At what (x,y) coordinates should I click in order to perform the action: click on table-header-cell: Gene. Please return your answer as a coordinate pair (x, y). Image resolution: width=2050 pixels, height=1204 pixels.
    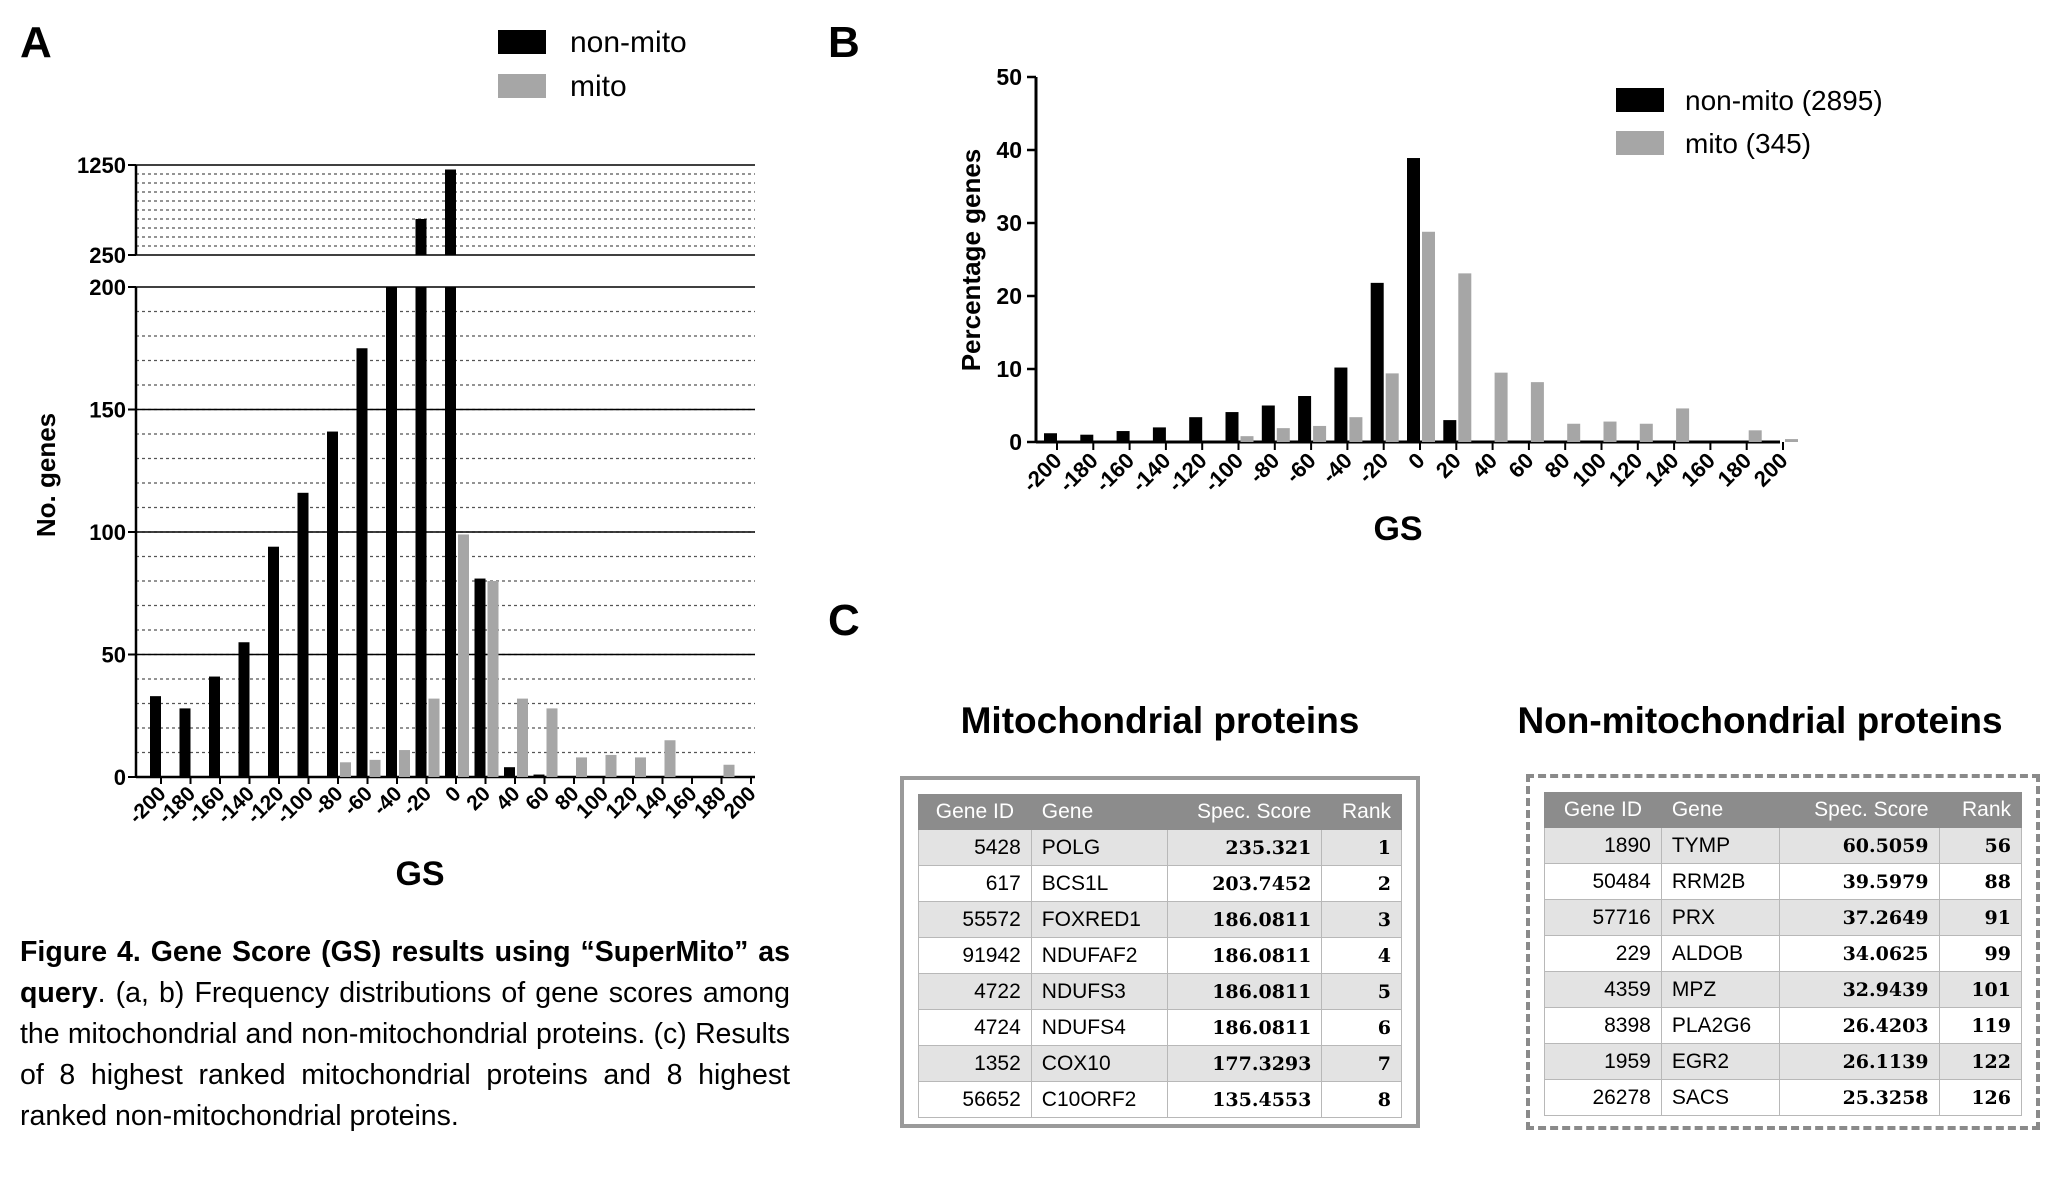
    Looking at the image, I should click on (1099, 812).